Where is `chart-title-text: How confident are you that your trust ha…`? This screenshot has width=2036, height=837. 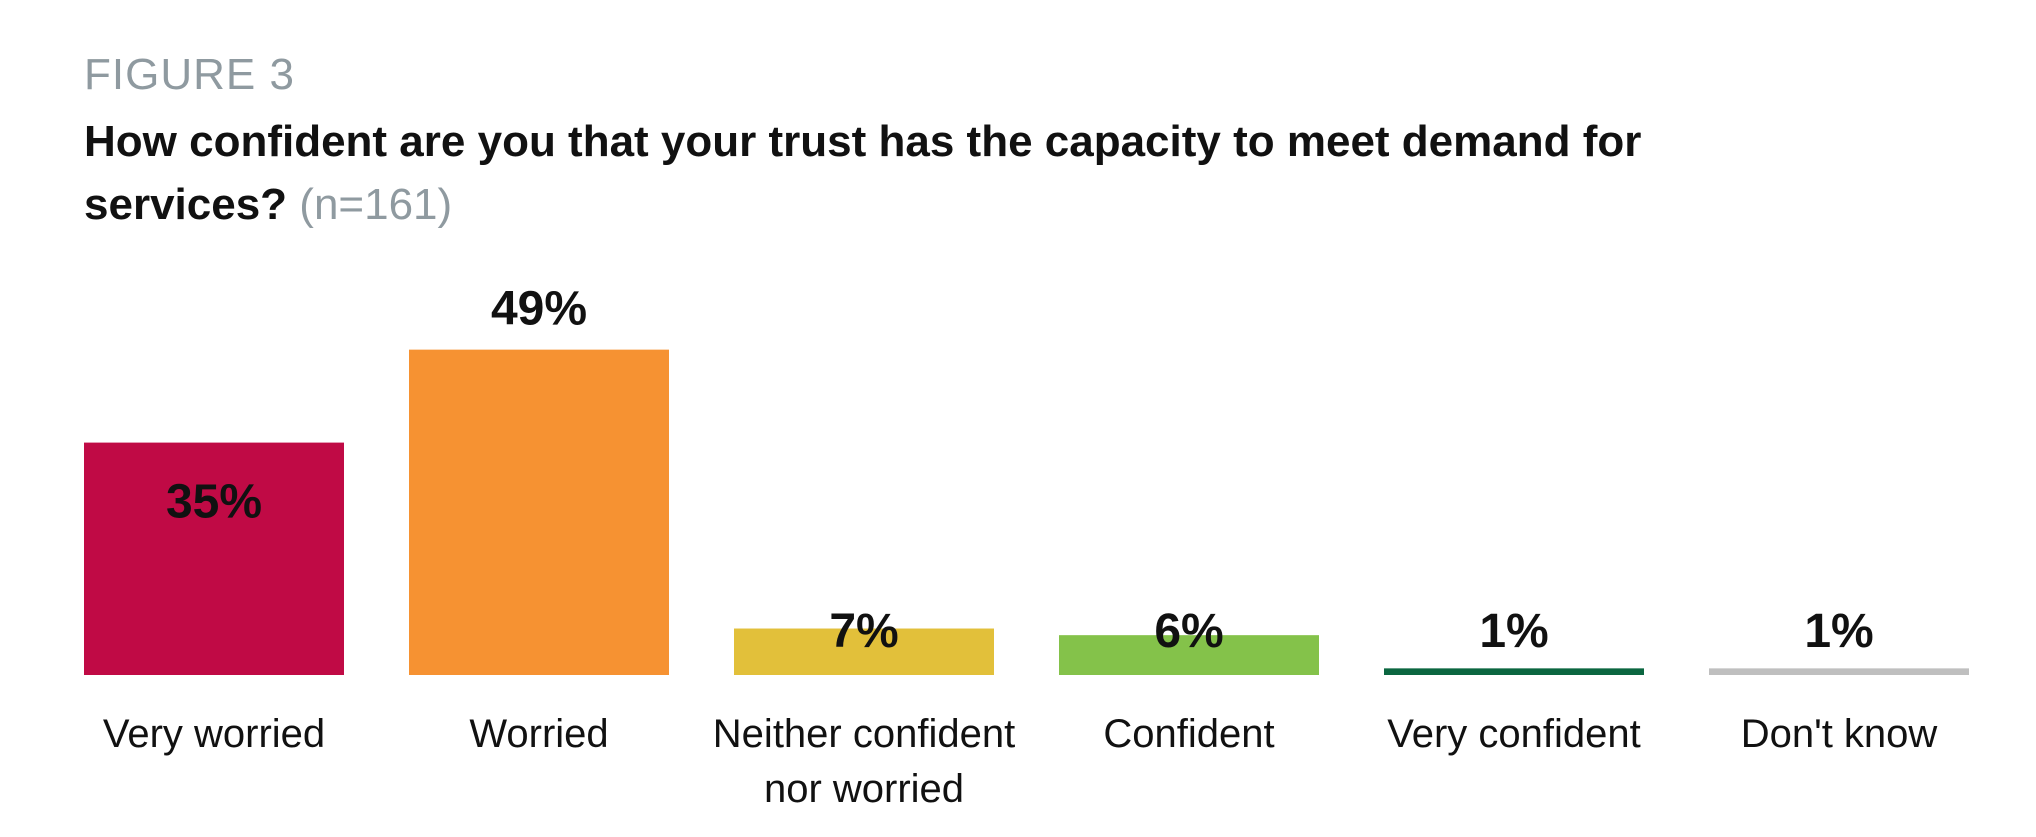
chart-title-text: How confident are you that your trust ha… is located at coordinates (863, 173).